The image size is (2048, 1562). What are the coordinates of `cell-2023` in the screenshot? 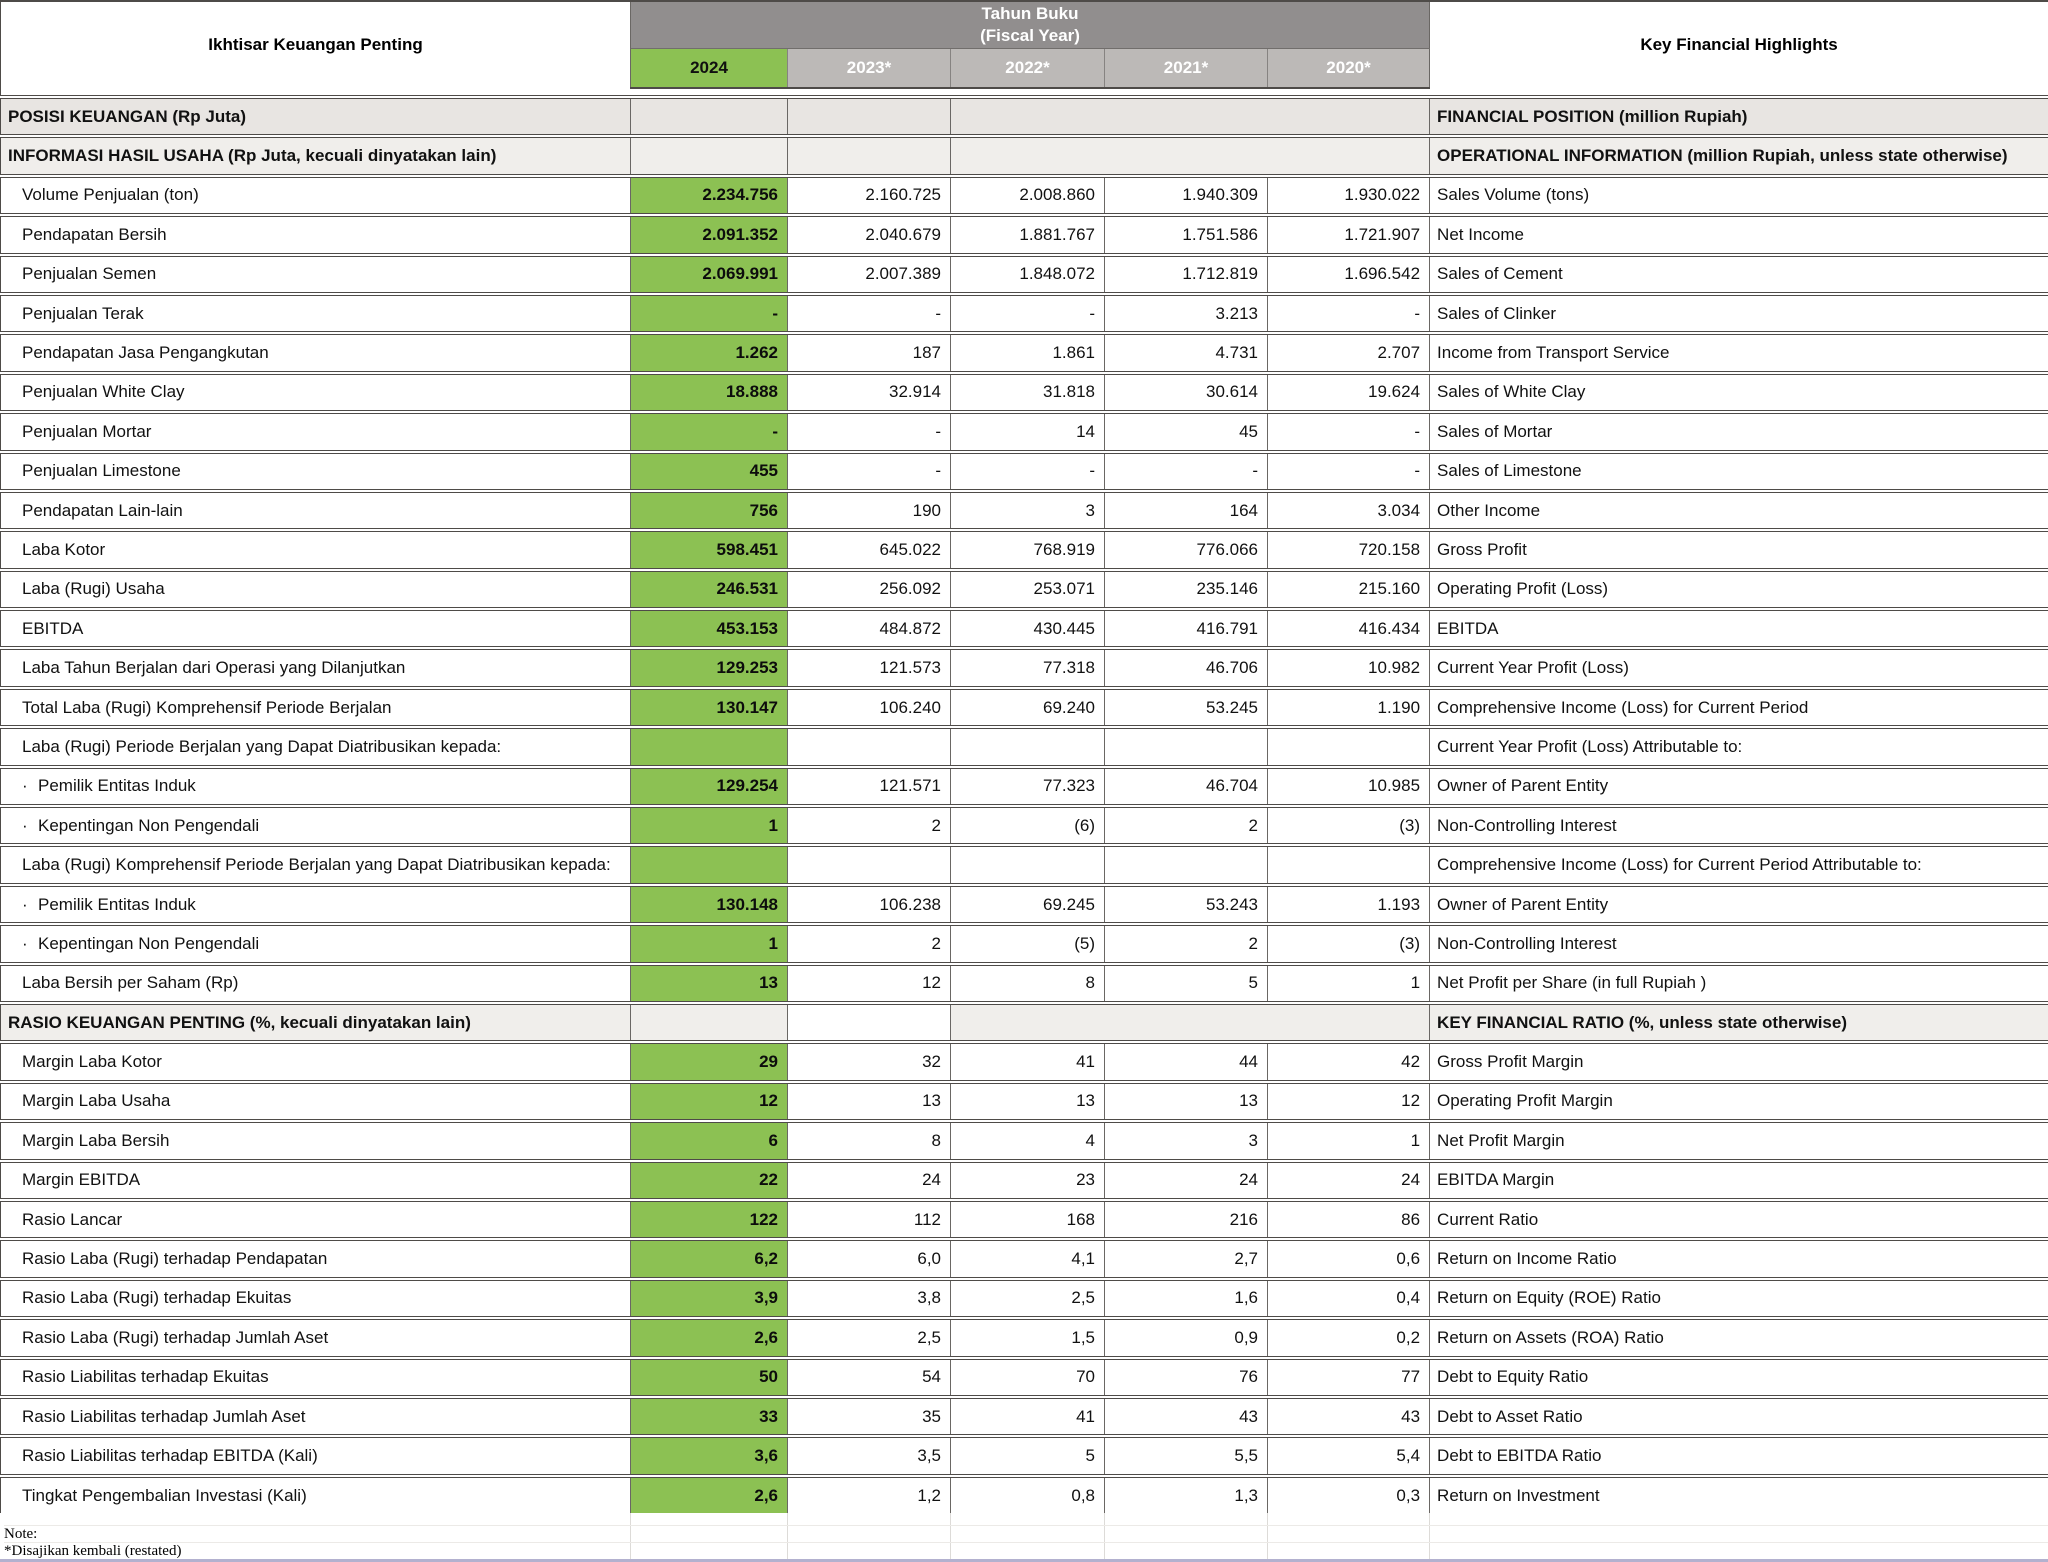 It's located at (869, 864).